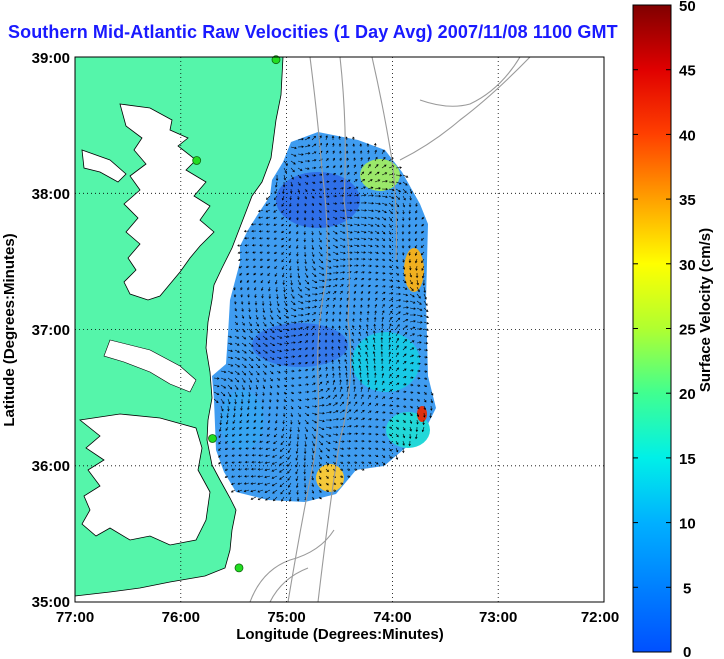 The height and width of the screenshot is (659, 724). What do you see at coordinates (392, 617) in the screenshot?
I see `x-tick-label: 74:00` at bounding box center [392, 617].